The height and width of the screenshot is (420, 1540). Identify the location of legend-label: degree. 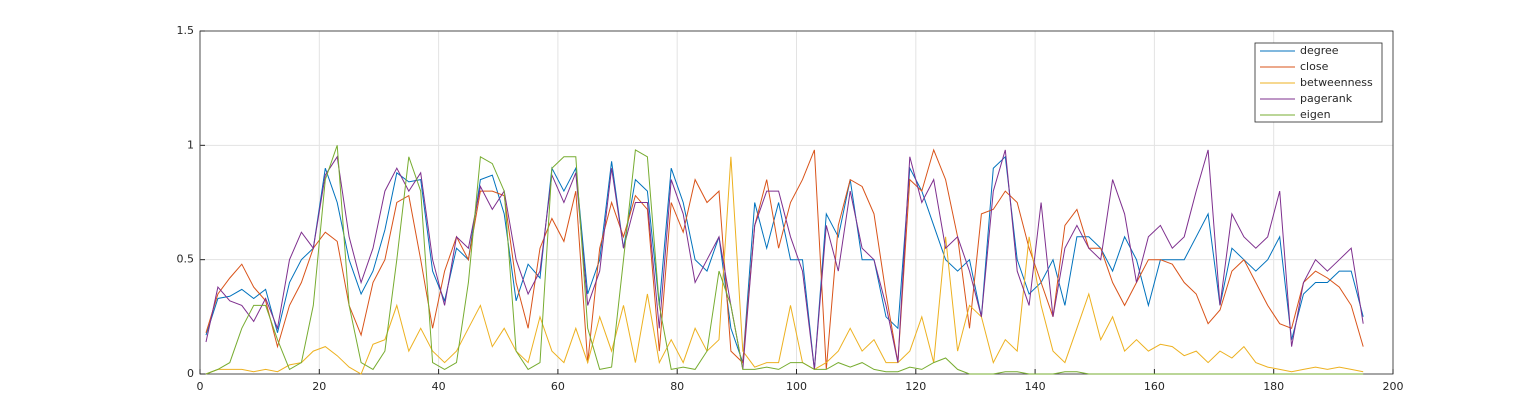
(1319, 50).